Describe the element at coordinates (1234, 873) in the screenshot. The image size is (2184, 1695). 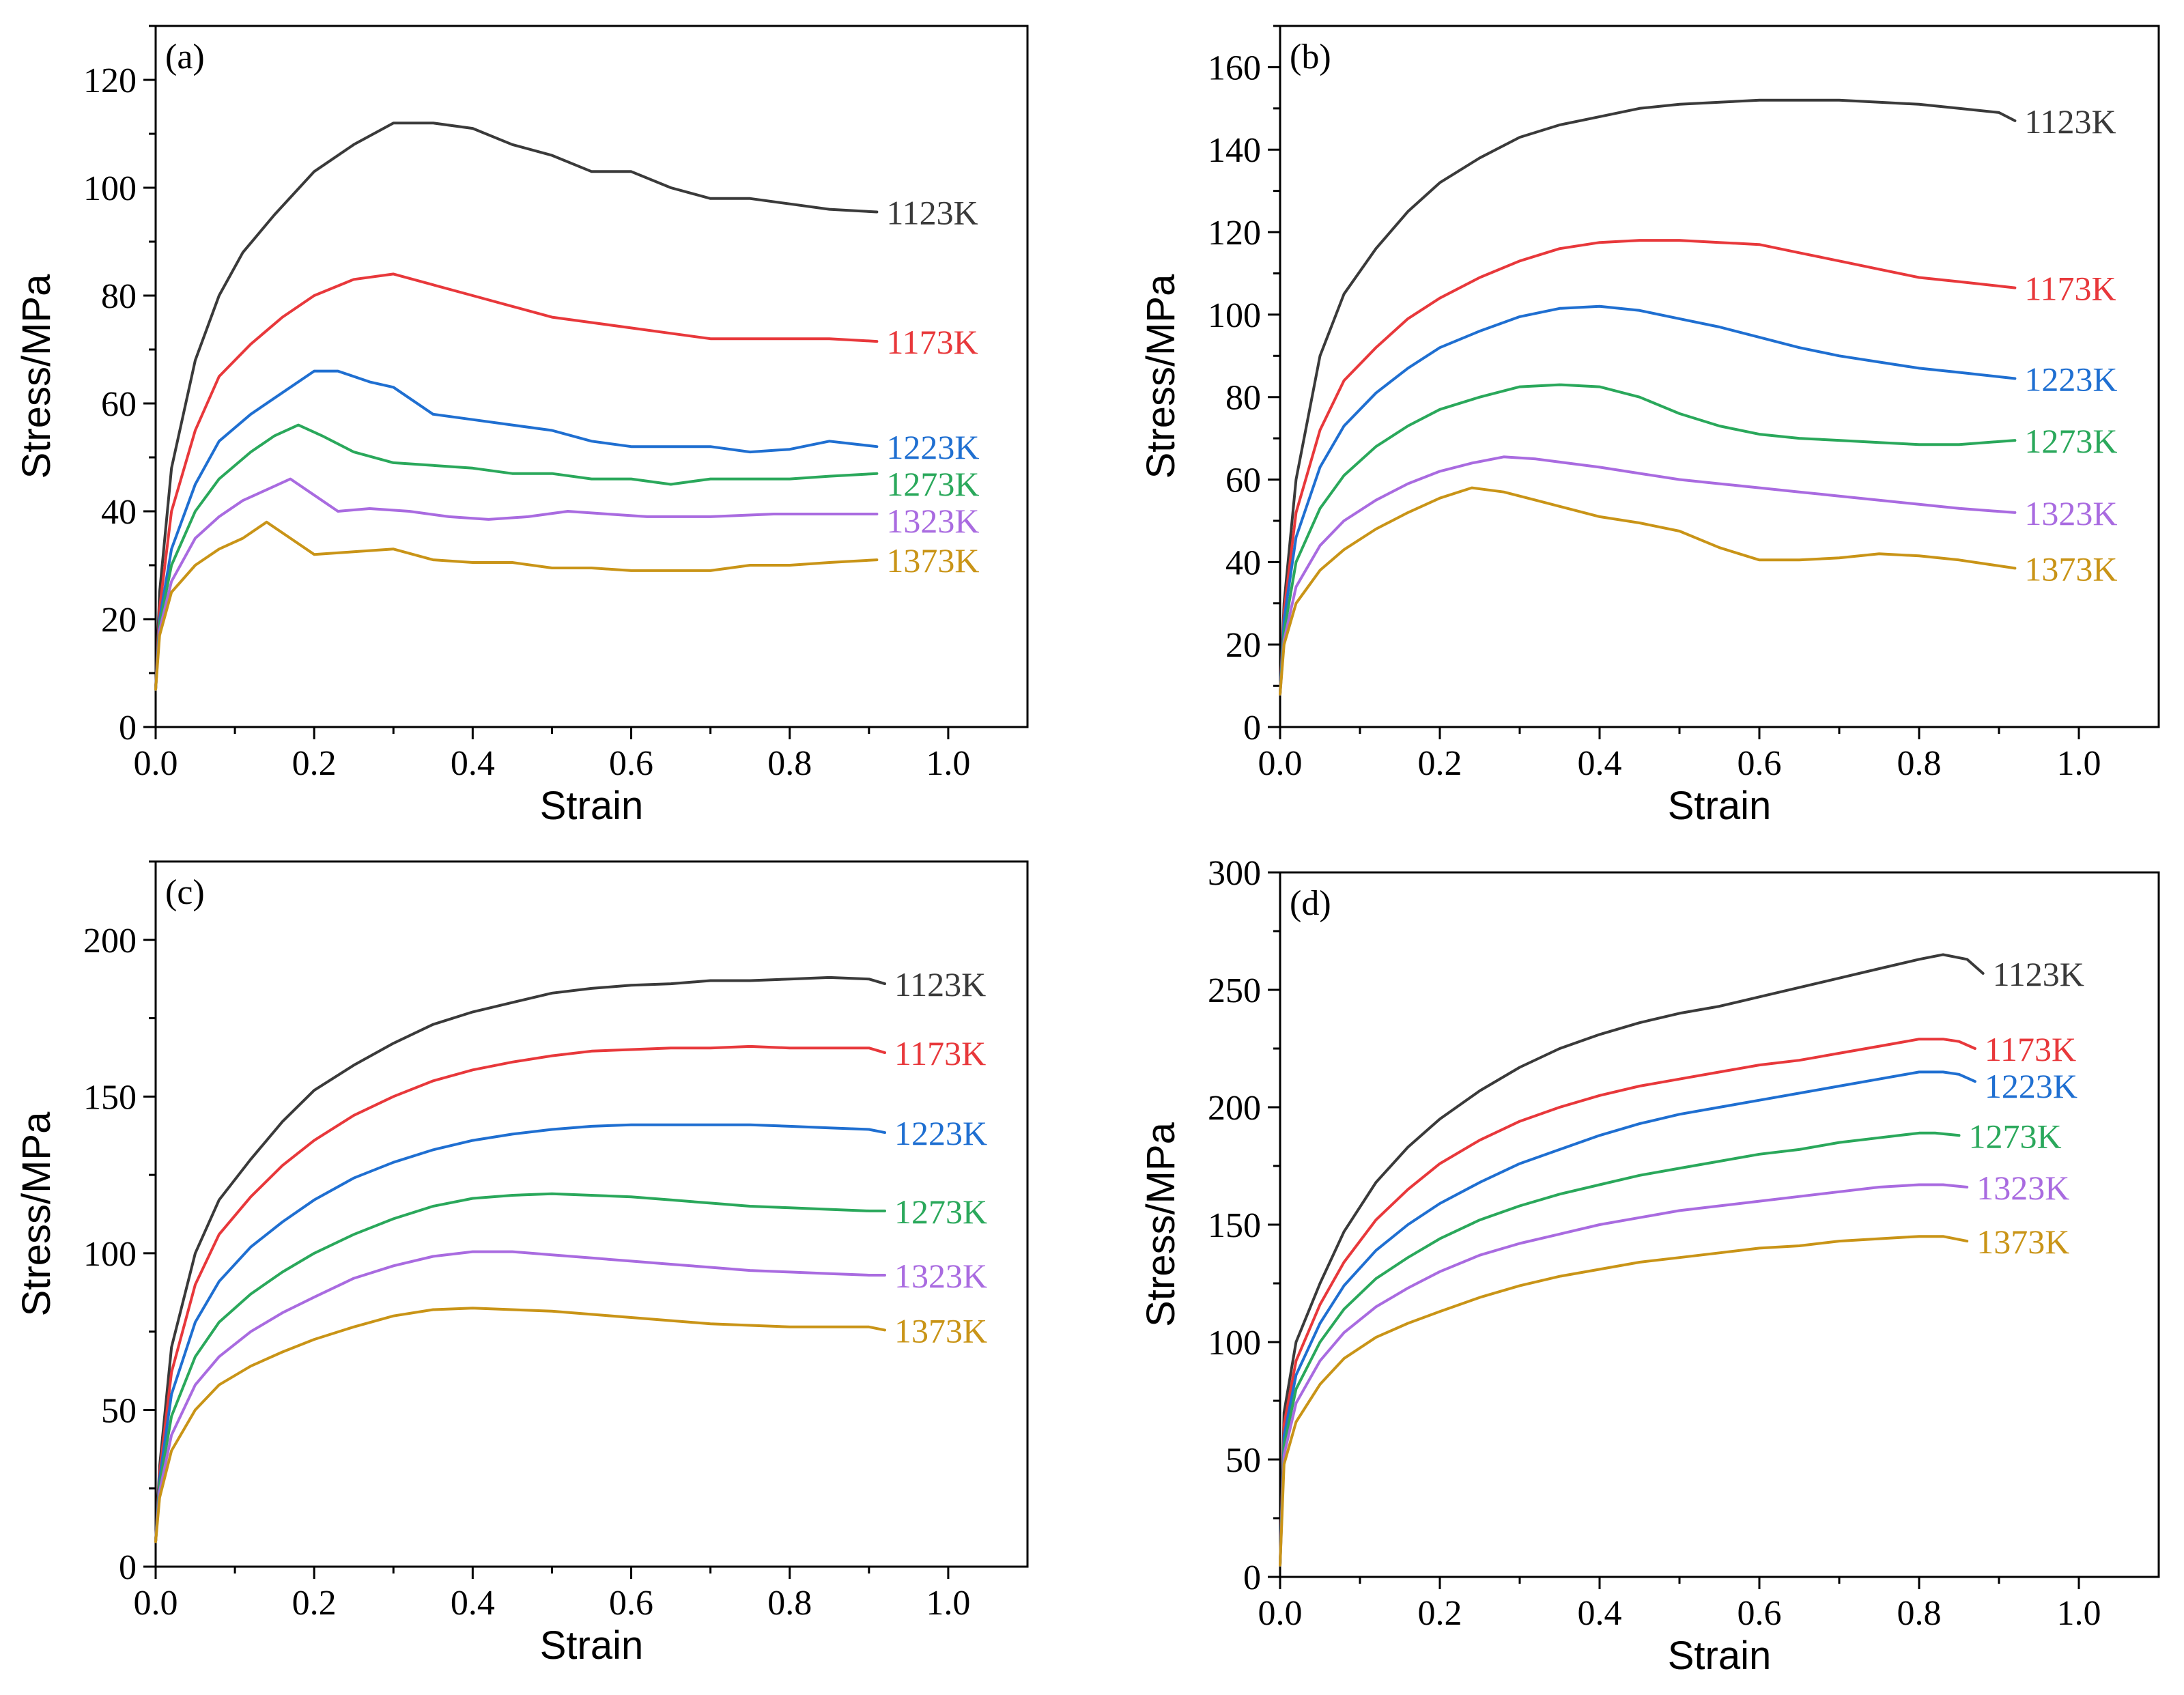
I see `y-tick-label: 300` at that location.